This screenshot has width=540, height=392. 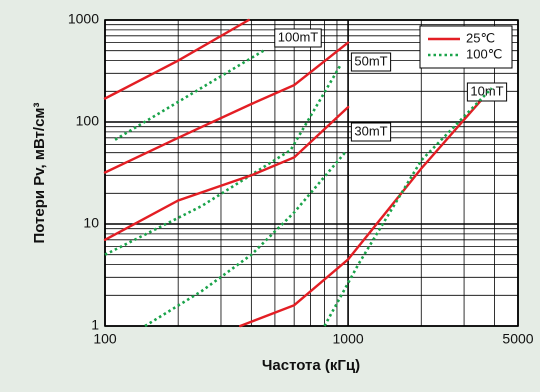 I want to click on y-tick-label: 100, so click(x=88, y=121).